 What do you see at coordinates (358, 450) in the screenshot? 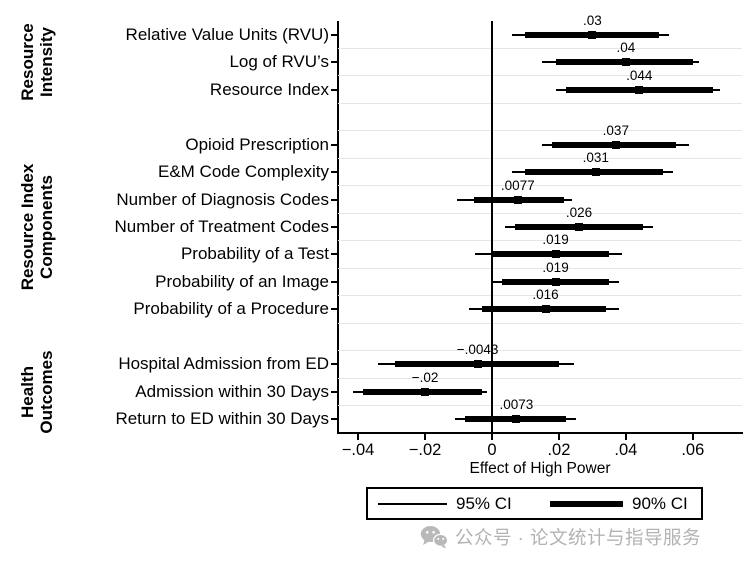
I see `x-tick-label: −.04` at bounding box center [358, 450].